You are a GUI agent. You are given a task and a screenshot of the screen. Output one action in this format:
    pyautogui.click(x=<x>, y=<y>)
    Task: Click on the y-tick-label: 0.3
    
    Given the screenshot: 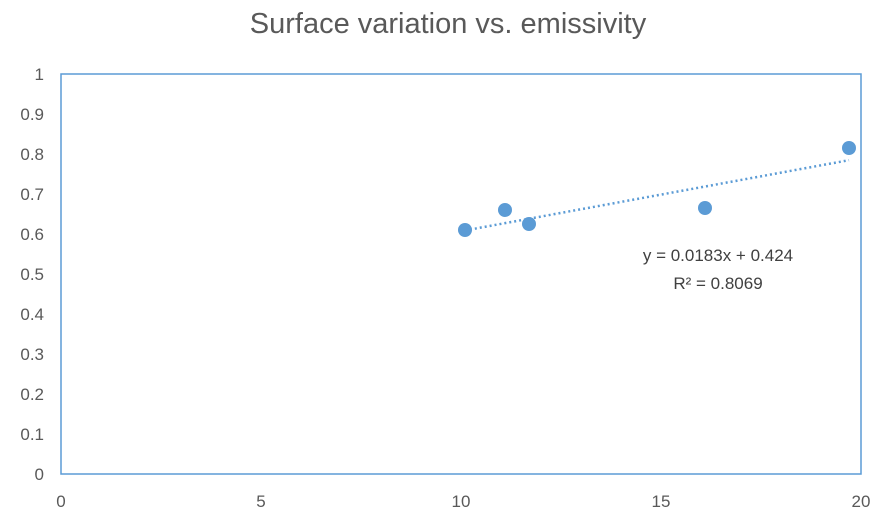 What is the action you would take?
    pyautogui.click(x=32, y=354)
    